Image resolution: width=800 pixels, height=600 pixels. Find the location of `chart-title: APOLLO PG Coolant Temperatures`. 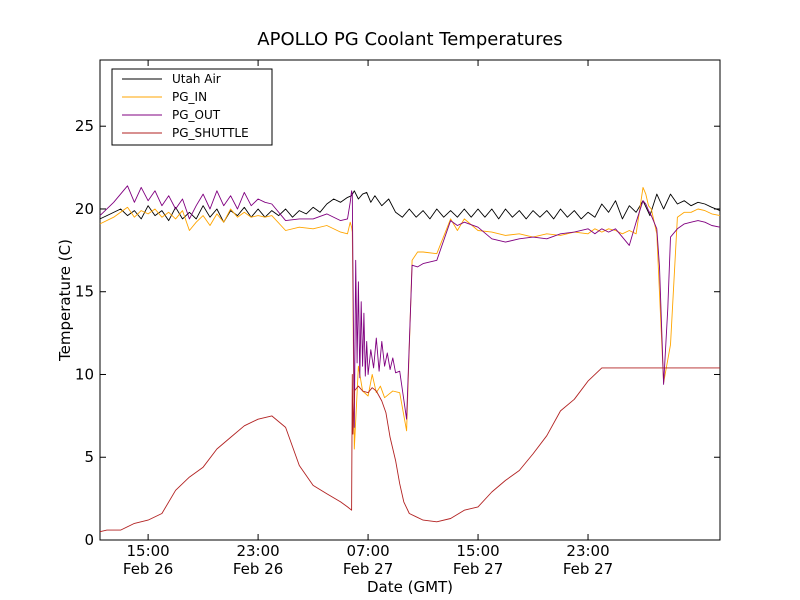

chart-title: APOLLO PG Coolant Temperatures is located at coordinates (409, 39).